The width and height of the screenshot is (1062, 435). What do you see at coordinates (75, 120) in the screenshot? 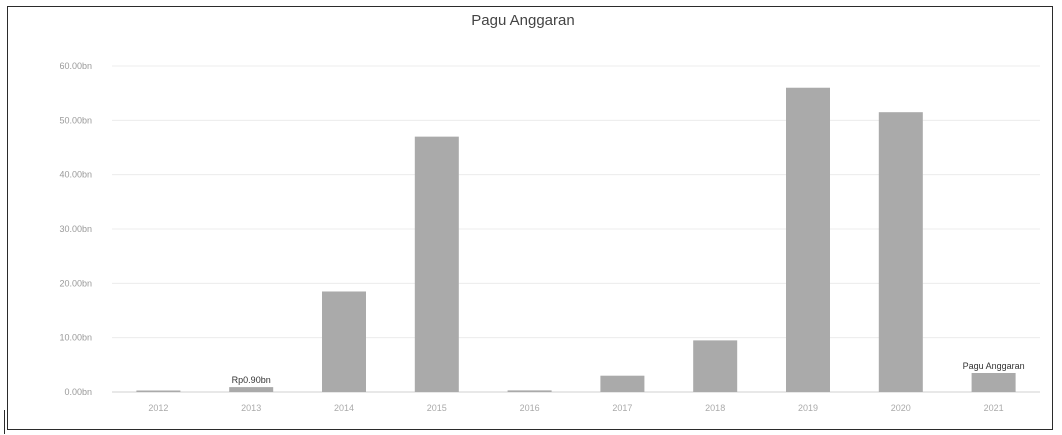
I see `y-tick-label: 50.00bn` at bounding box center [75, 120].